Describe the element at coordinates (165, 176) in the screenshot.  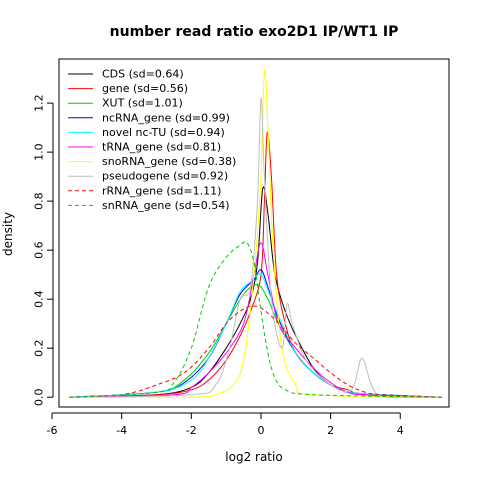
I see `legend-label: pseudogene (sd=0.92)` at that location.